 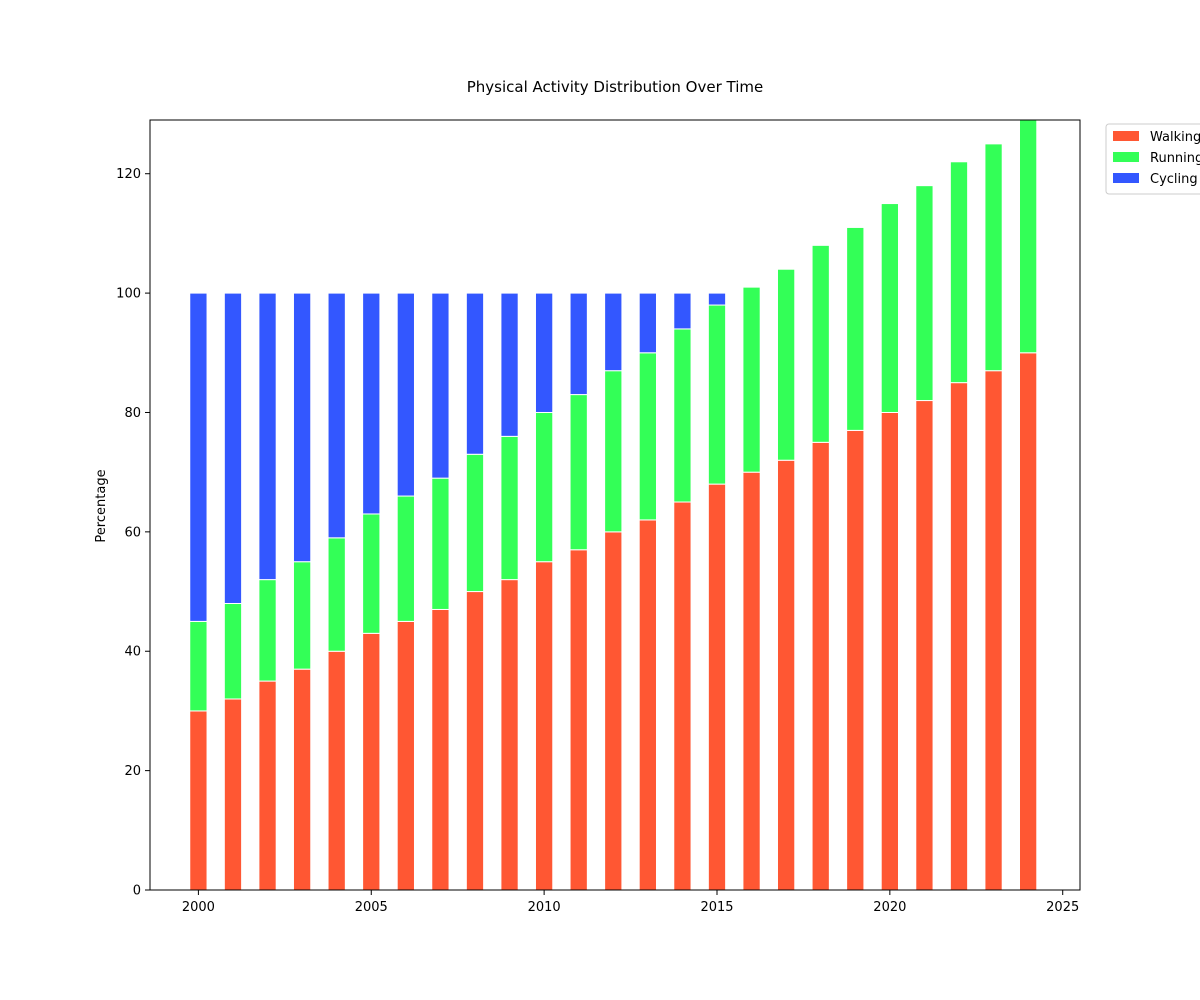 What do you see at coordinates (267, 436) in the screenshot?
I see `bar-cycling-2002` at bounding box center [267, 436].